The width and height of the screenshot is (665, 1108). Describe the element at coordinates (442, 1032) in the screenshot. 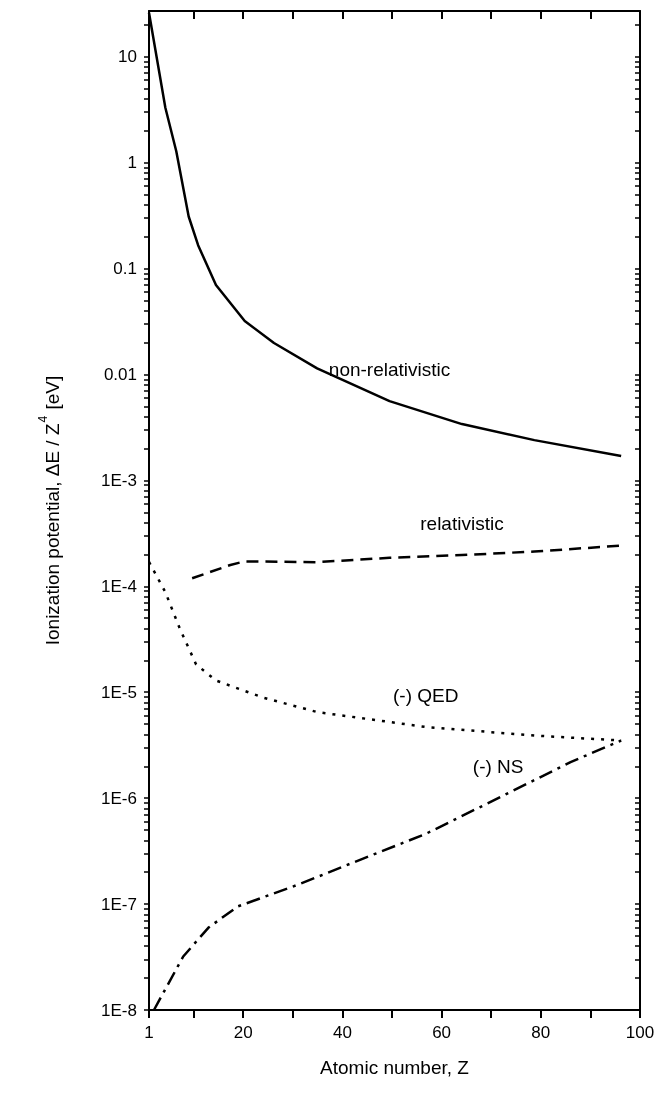

I see `x-tick-label: 60` at that location.